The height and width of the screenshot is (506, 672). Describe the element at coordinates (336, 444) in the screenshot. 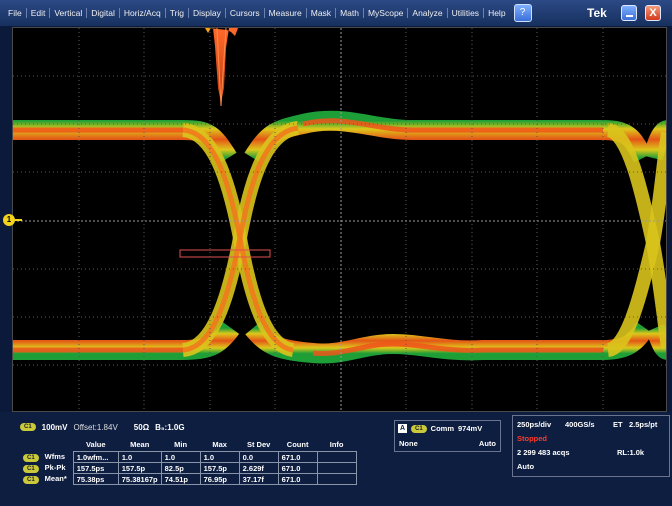

I see `column-header: Info` at that location.